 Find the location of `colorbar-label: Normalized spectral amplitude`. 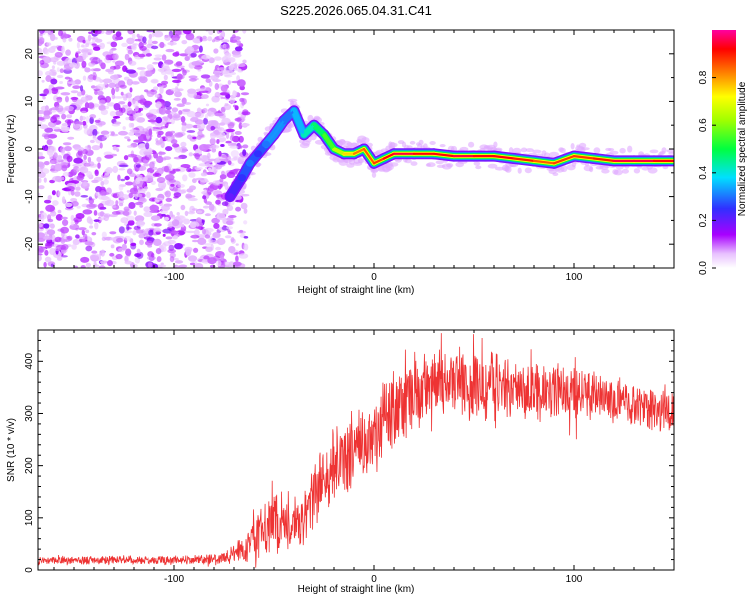

colorbar-label: Normalized spectral amplitude is located at coordinates (742, 148).